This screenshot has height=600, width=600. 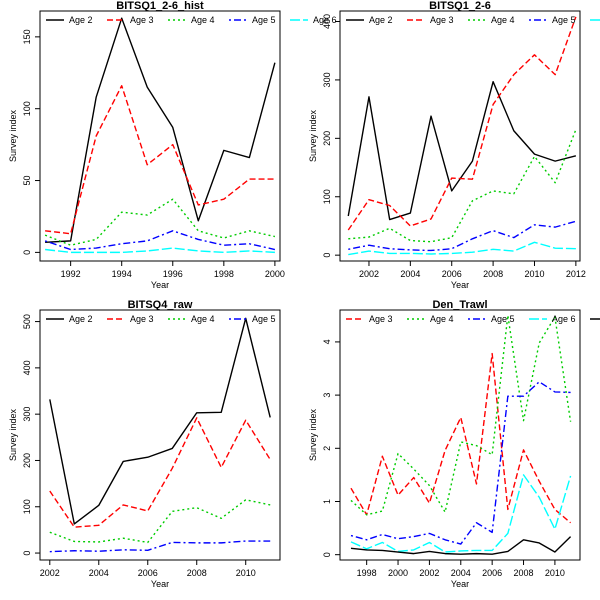 I want to click on y-tick-label-1: 1, so click(x=327, y=501).